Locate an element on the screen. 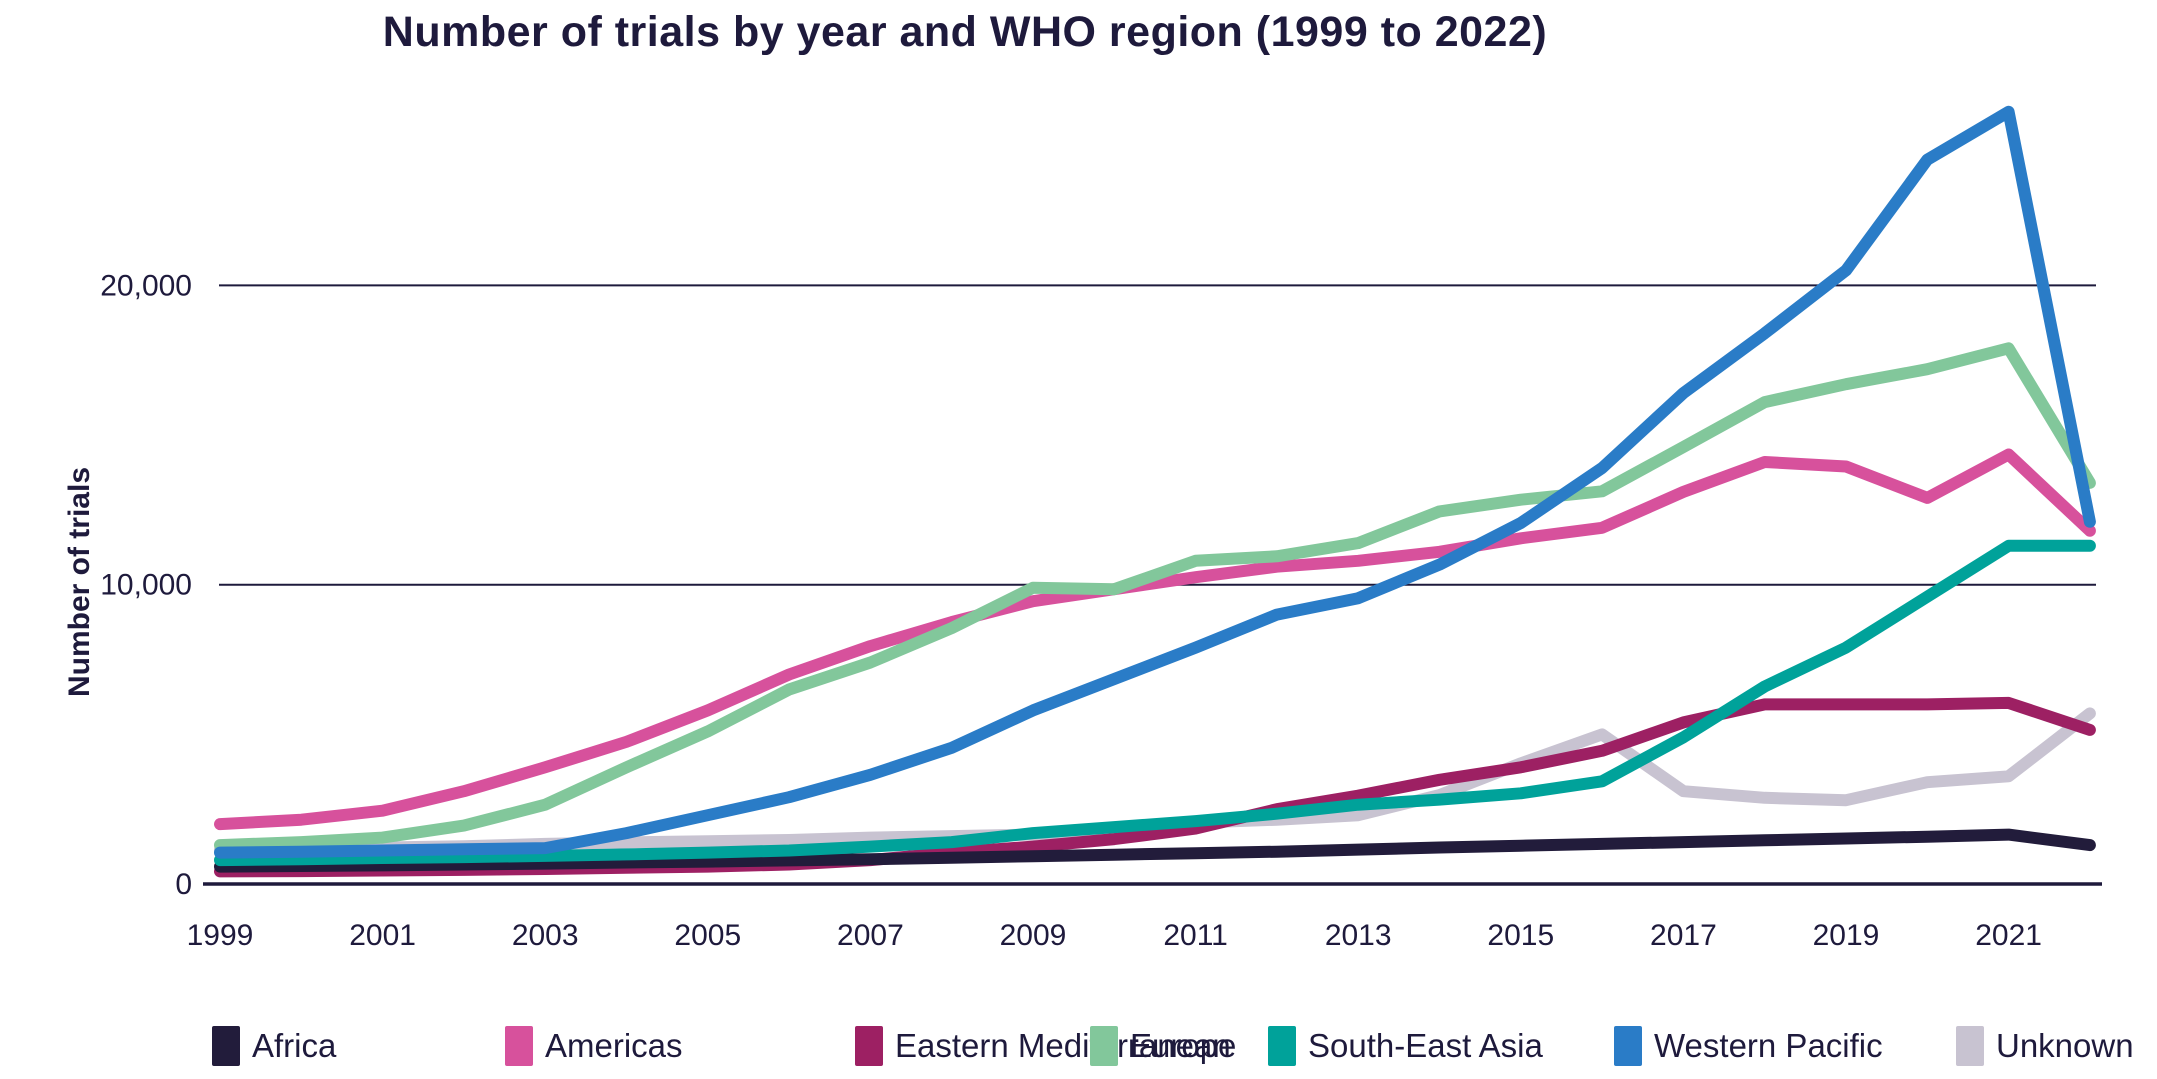 This screenshot has width=2157, height=1079. legend-label: Americas is located at coordinates (614, 1045).